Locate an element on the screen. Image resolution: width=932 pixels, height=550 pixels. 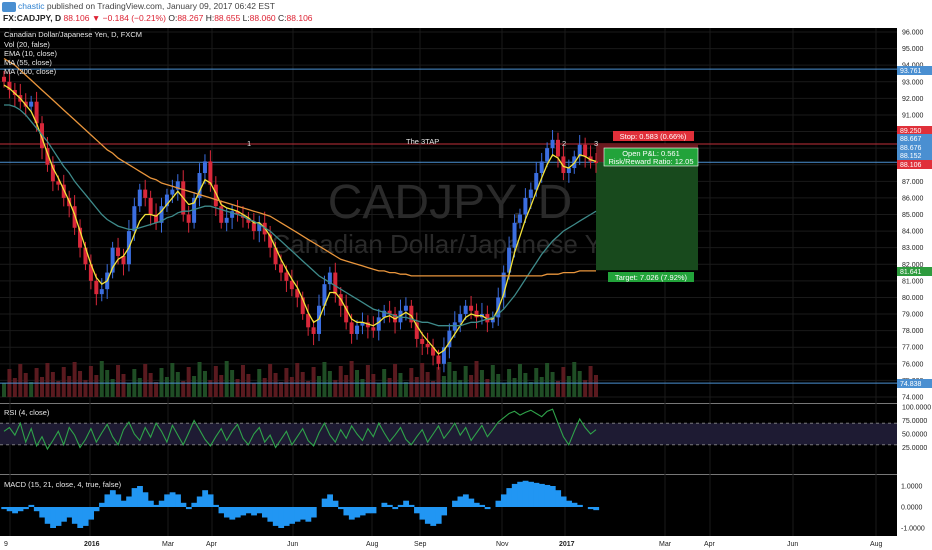
pivot-label-3: 3 is located at coordinates (596, 143).